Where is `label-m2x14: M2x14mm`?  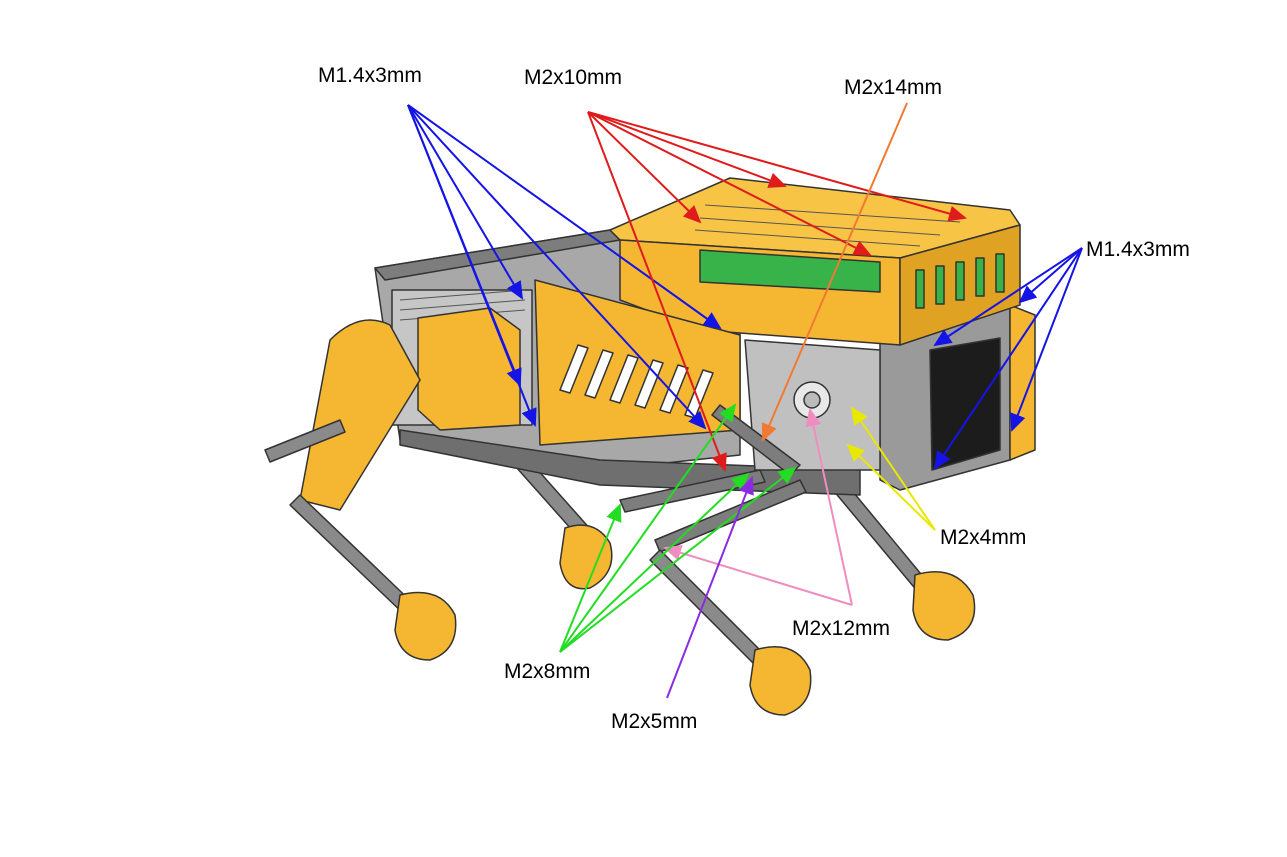
label-m2x14: M2x14mm is located at coordinates (893, 87).